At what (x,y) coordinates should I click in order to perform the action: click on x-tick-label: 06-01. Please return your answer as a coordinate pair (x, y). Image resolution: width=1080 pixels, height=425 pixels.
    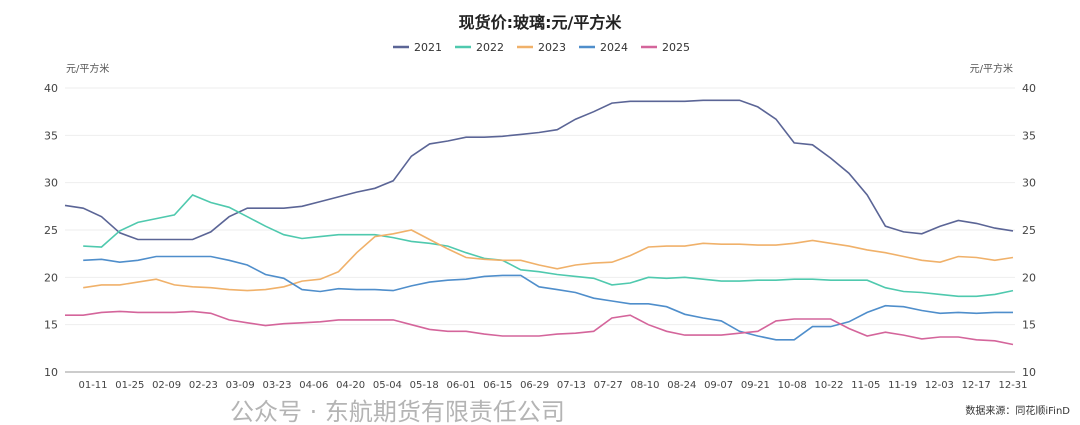
    Looking at the image, I should click on (460, 385).